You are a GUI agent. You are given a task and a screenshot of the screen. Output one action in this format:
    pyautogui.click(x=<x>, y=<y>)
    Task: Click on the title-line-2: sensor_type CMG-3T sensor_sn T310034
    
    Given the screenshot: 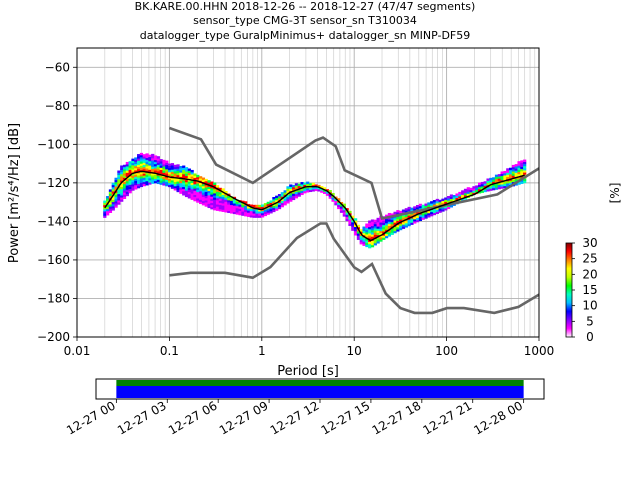 What is the action you would take?
    pyautogui.click(x=305, y=20)
    